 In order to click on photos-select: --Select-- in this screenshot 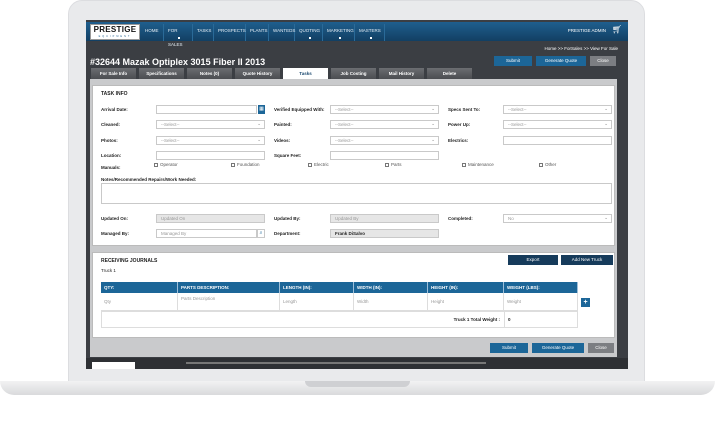, I will do `click(210, 140)`.